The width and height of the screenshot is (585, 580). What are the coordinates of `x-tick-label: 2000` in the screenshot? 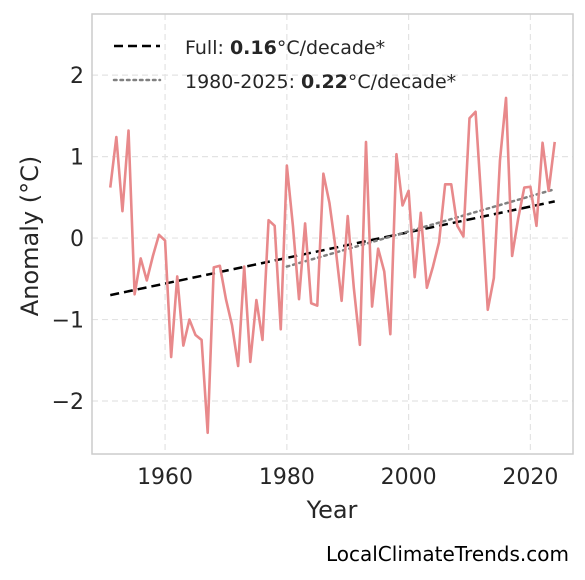 It's located at (409, 477).